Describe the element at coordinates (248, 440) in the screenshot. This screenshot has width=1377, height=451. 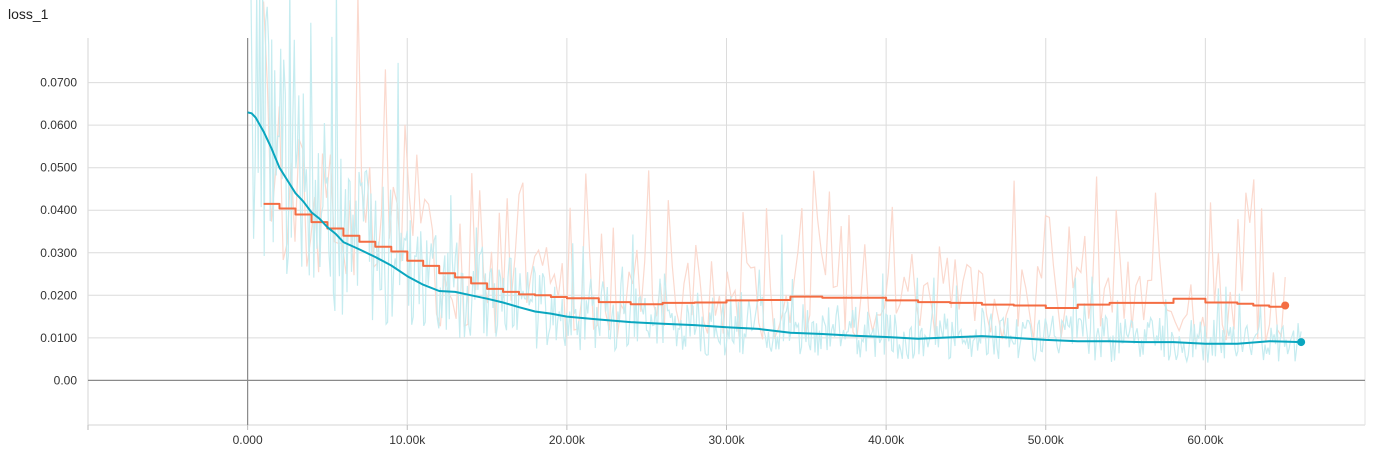
I see `x-tick-label: 0.000` at that location.